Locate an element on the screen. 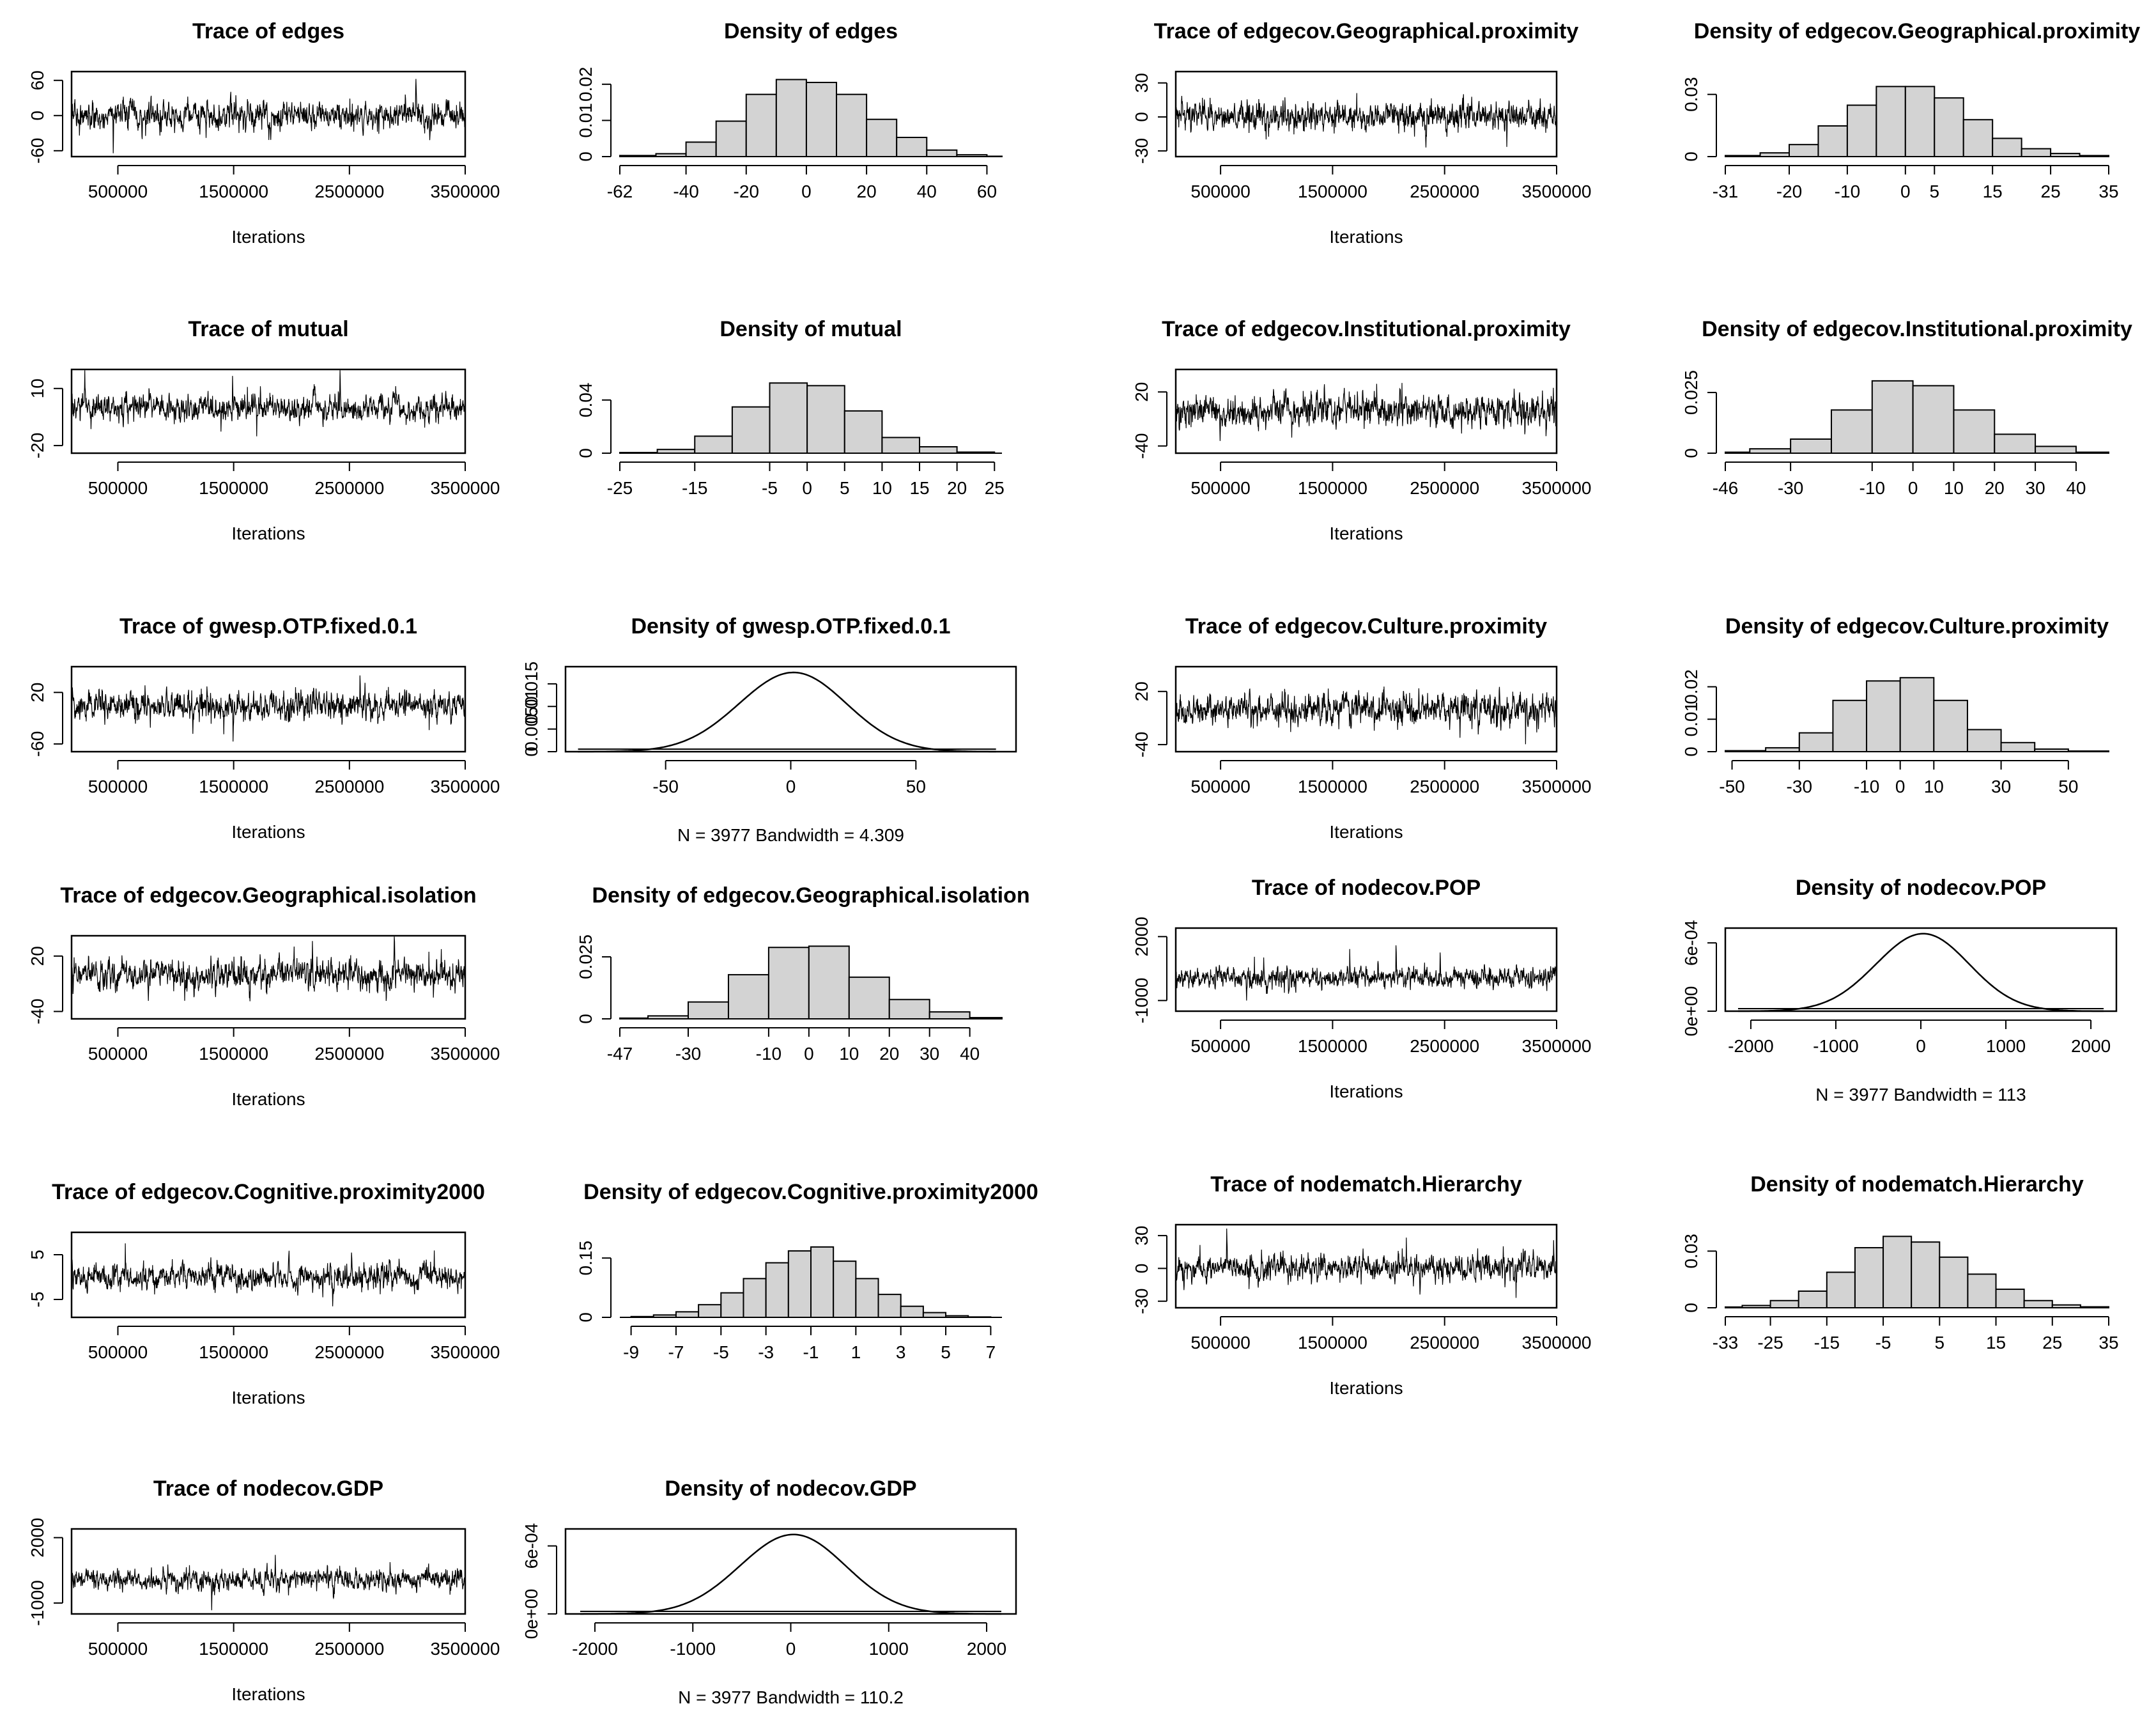  chart-title: Trace of nodecov.POP is located at coordinates (1366, 888).